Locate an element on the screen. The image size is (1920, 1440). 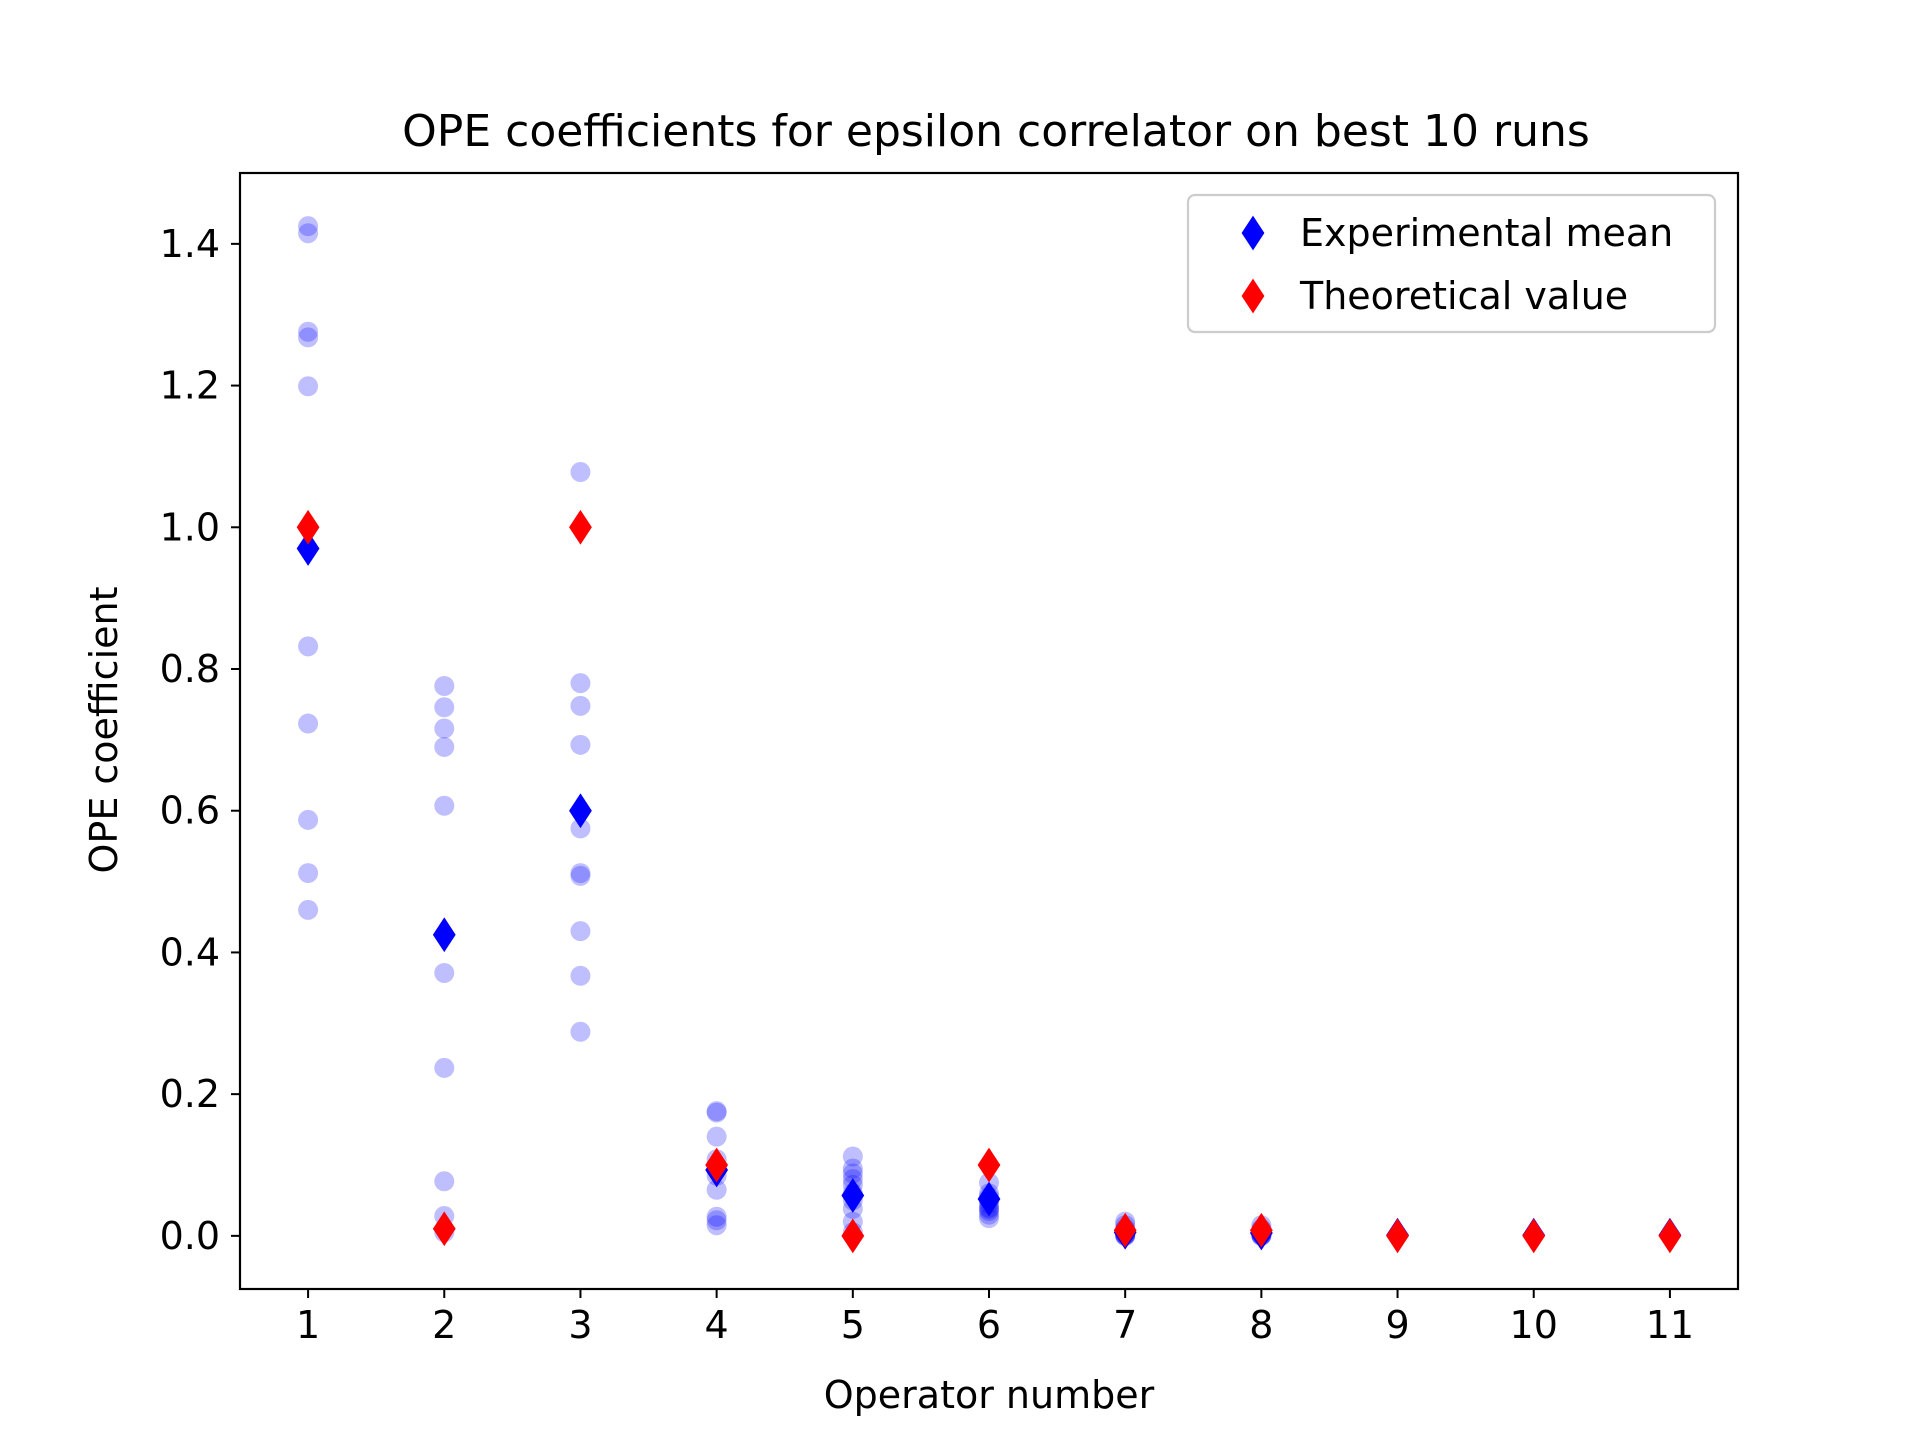
x-tick-label: 11 is located at coordinates (1670, 1325).